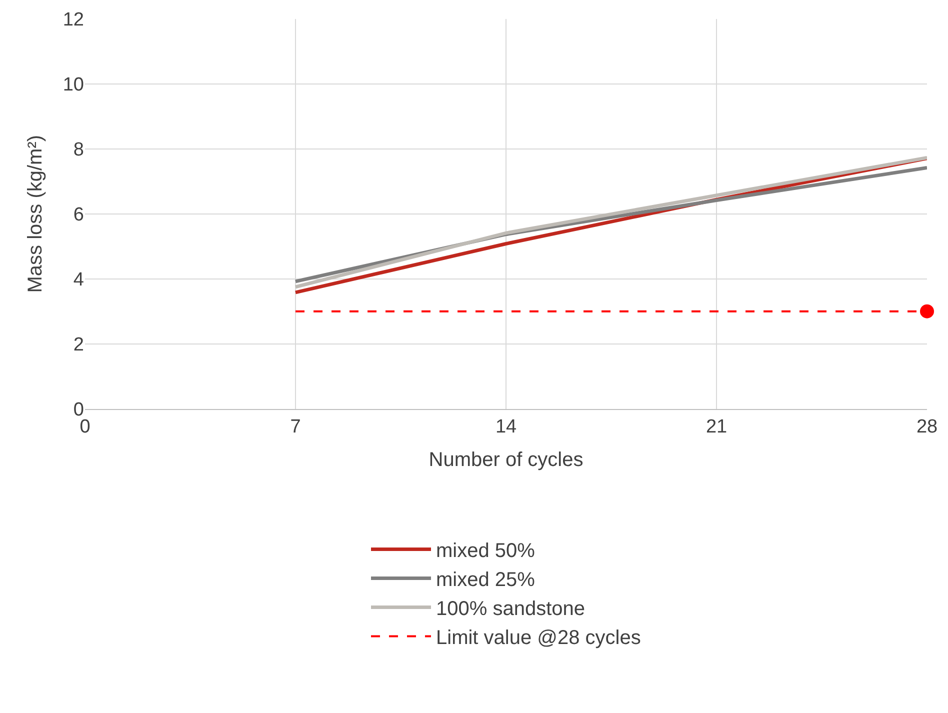 This screenshot has height=713, width=948. I want to click on y-axis-title: Mass loss (kg/m²), so click(35, 213).